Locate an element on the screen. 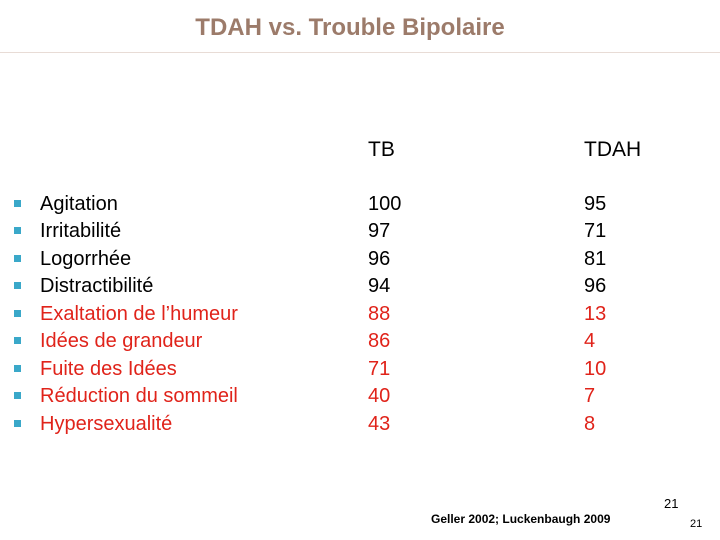 The height and width of the screenshot is (540, 720). citation: Geller 2002; Luckenbaugh 2009 is located at coordinates (521, 519).